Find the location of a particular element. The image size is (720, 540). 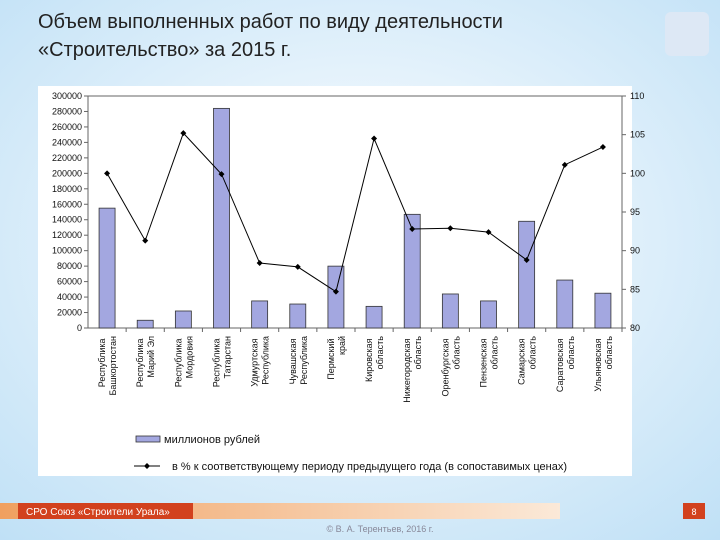

y-tick-label: 0 is located at coordinates (79, 328).